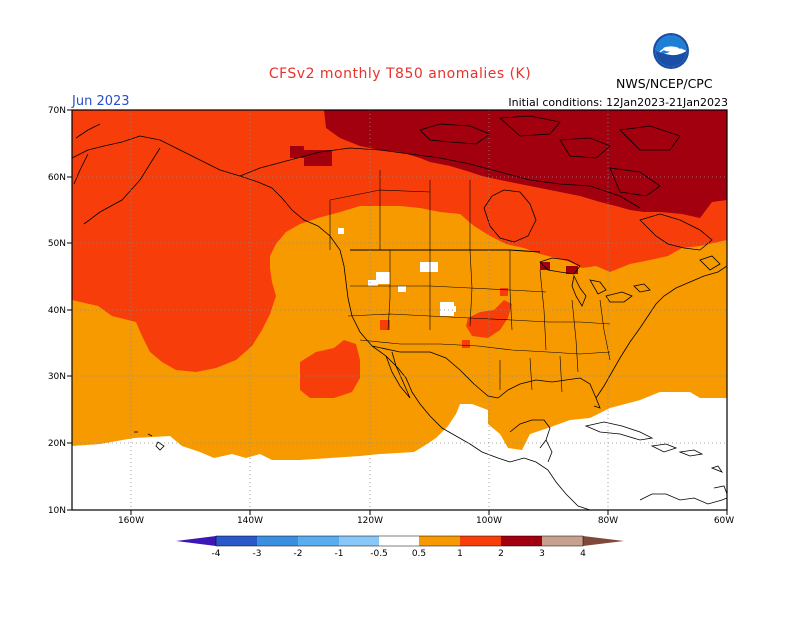 This screenshot has height=618, width=800. I want to click on lat-label-30n: 30N, so click(57, 377).